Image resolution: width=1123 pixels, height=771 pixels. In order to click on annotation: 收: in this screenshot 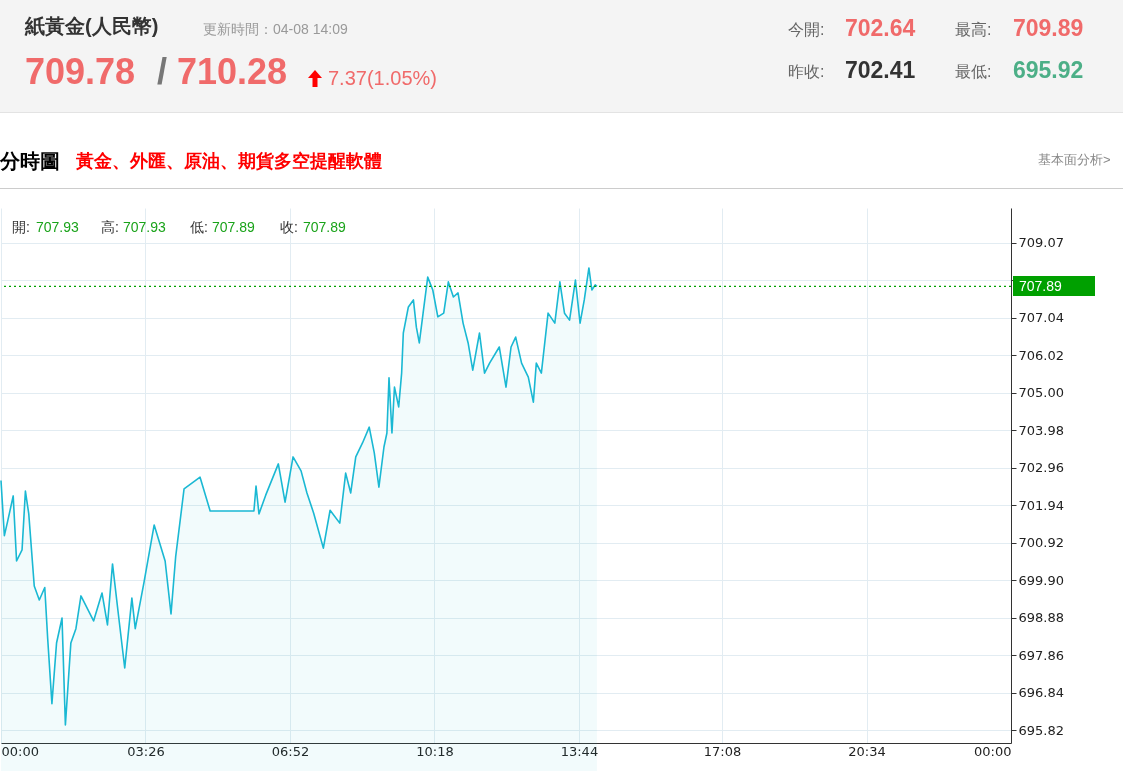, I will do `click(289, 227)`.